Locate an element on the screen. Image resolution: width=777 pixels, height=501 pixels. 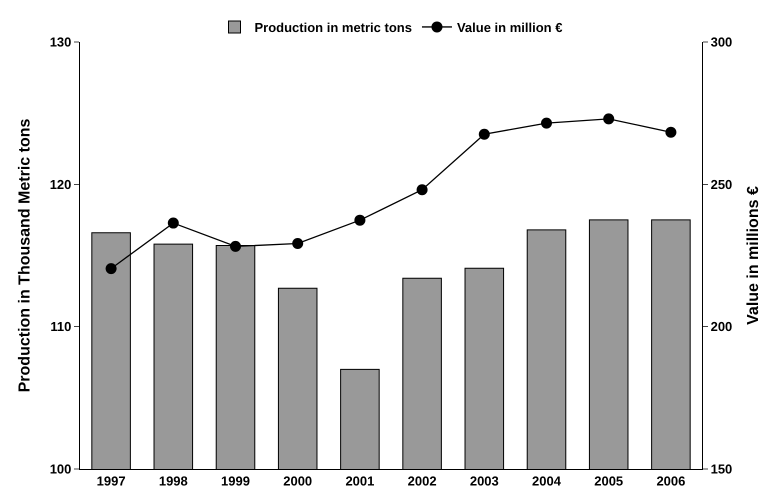
x-tick-label: 2003 is located at coordinates (484, 481).